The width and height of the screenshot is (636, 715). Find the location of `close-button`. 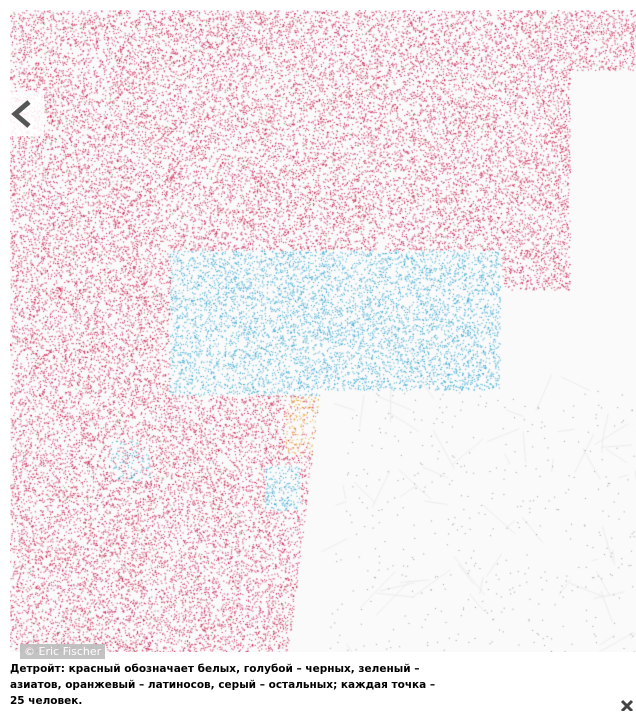

close-button is located at coordinates (627, 705).